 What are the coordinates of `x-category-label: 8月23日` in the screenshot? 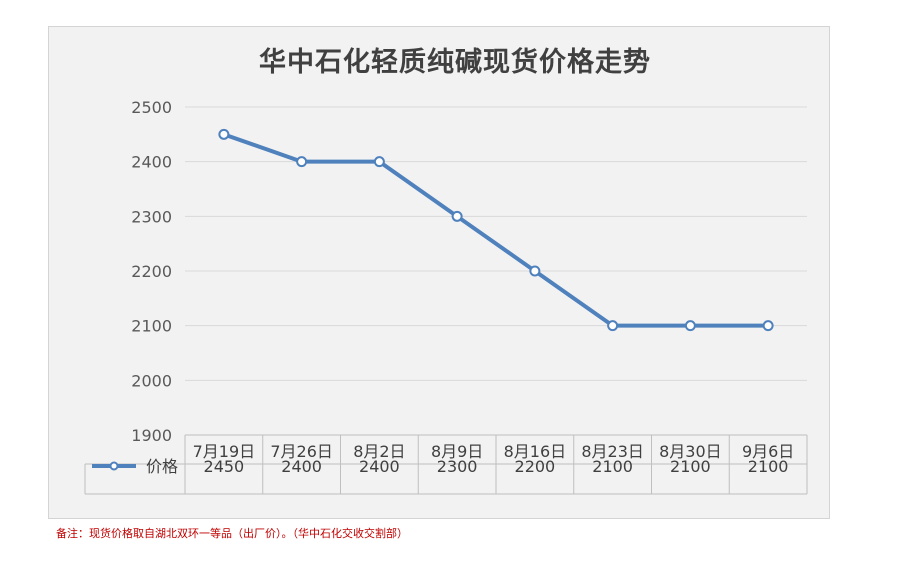 It's located at (612, 451).